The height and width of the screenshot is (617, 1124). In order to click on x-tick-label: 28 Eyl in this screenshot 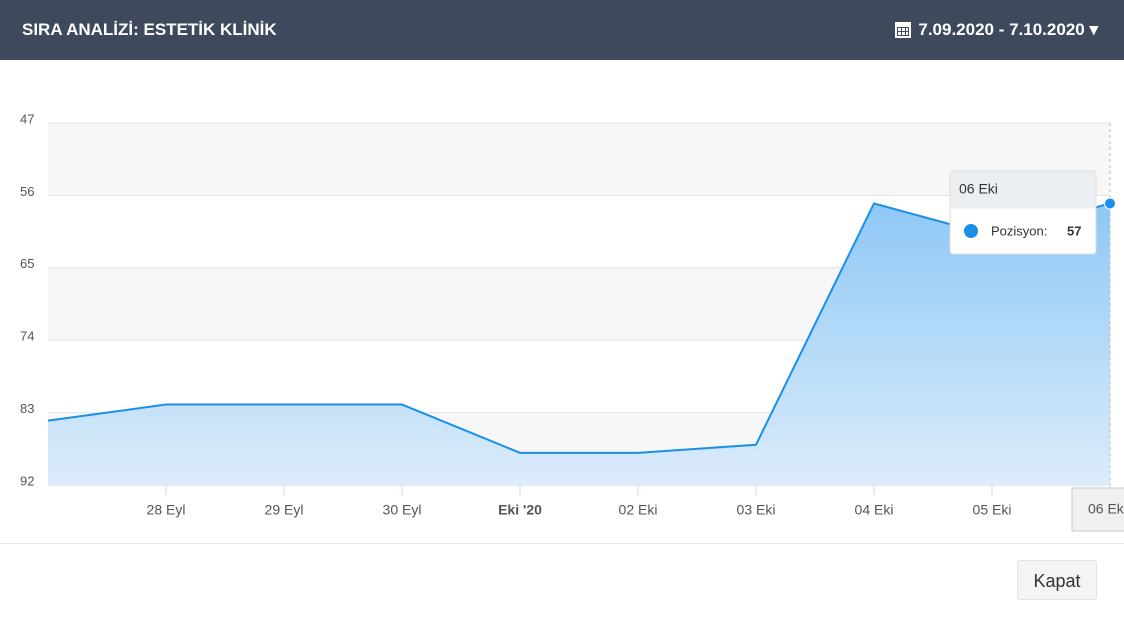, I will do `click(166, 510)`.